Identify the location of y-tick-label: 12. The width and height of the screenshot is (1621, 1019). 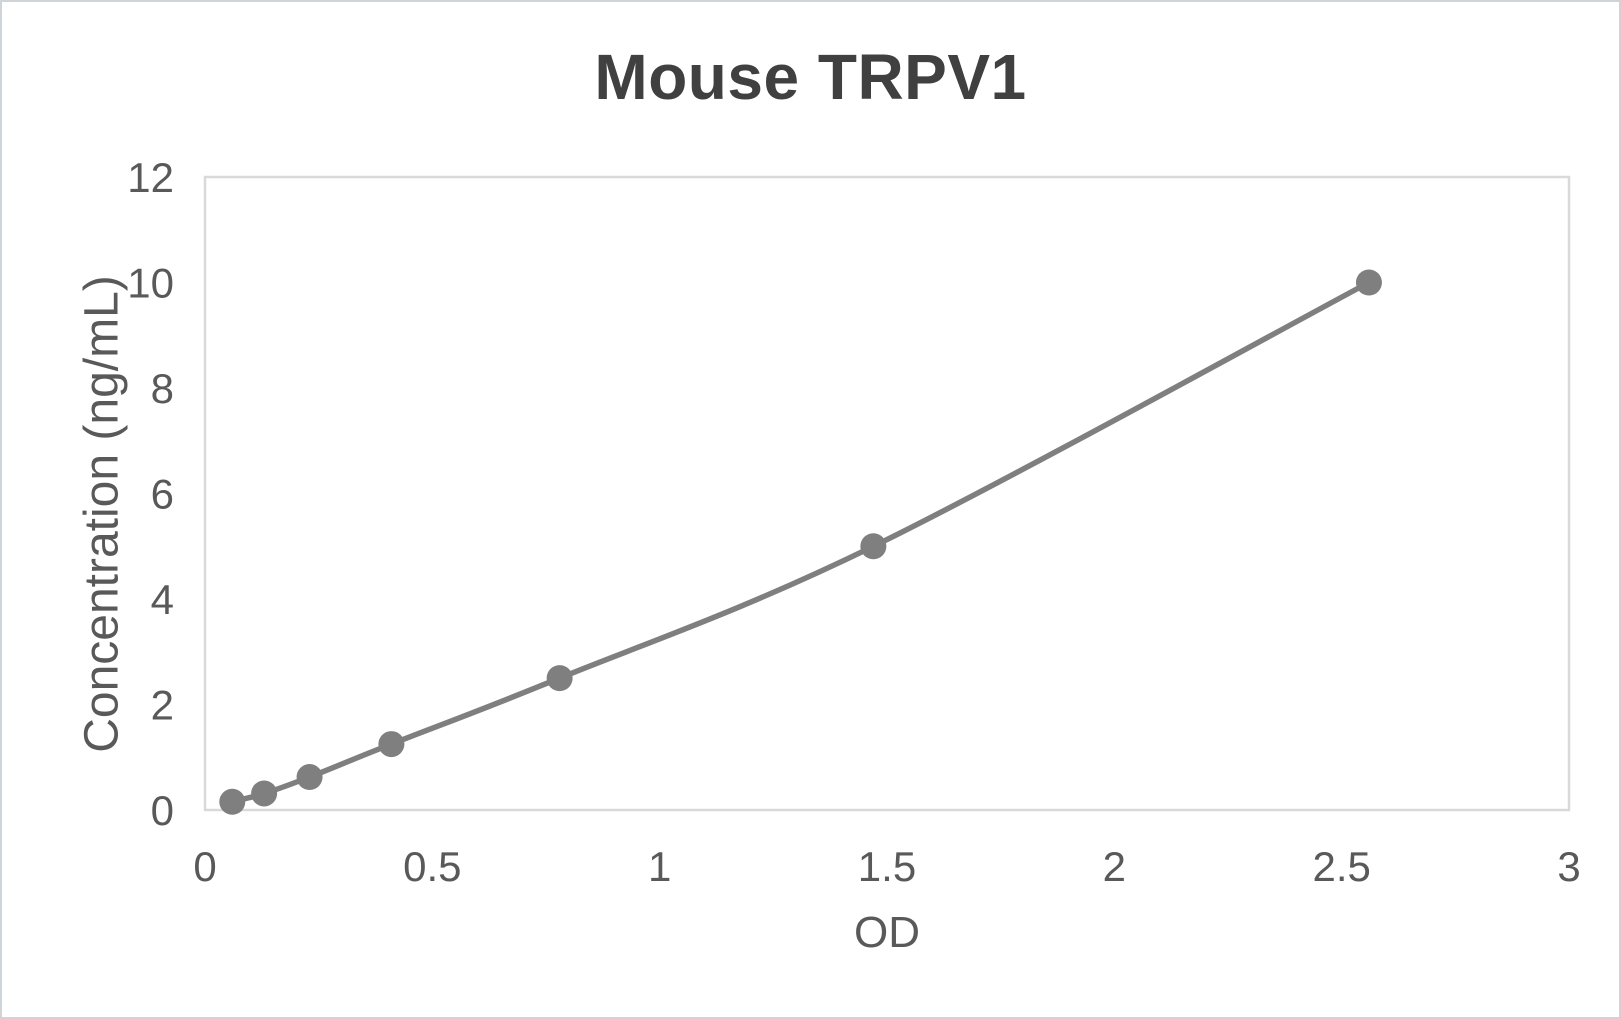
(150, 177).